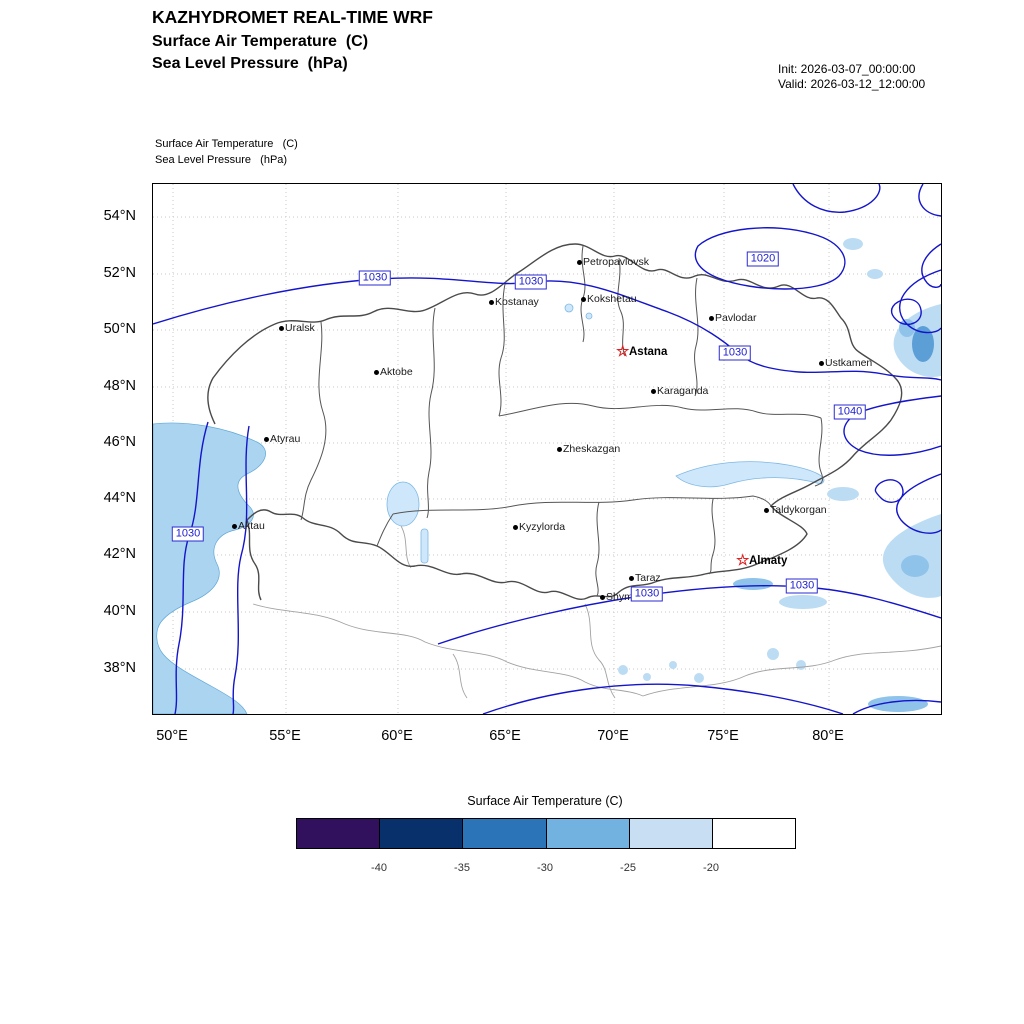 The image size is (1024, 1024). Describe the element at coordinates (119, 442) in the screenshot. I see `latitude-tick-label: 46°N` at that location.